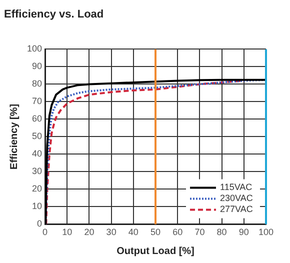 The image size is (290, 263). I want to click on x-tick-label: 80, so click(221, 232).